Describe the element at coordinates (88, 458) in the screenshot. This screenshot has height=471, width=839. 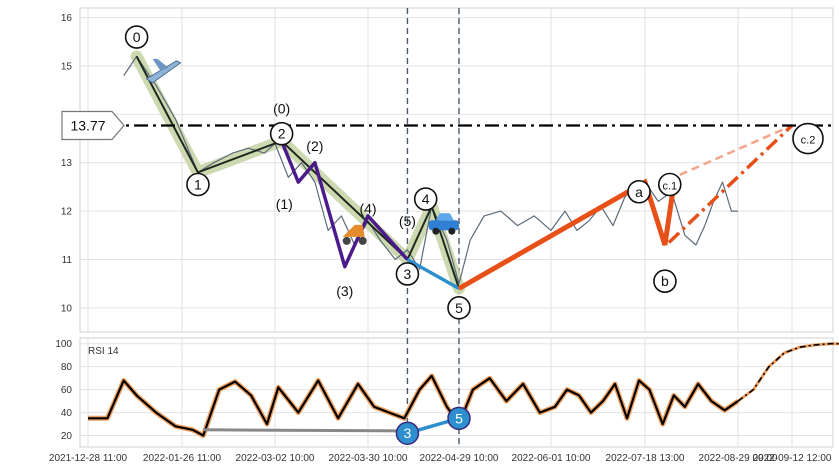
I see `x-tick-label: 2021-12-28 11:00` at that location.